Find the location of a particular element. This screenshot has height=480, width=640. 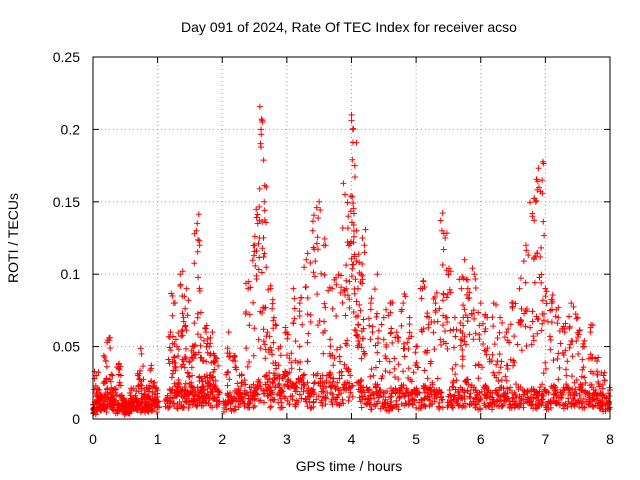

y-axis-label: ROTI / TECUs is located at coordinates (13, 238).